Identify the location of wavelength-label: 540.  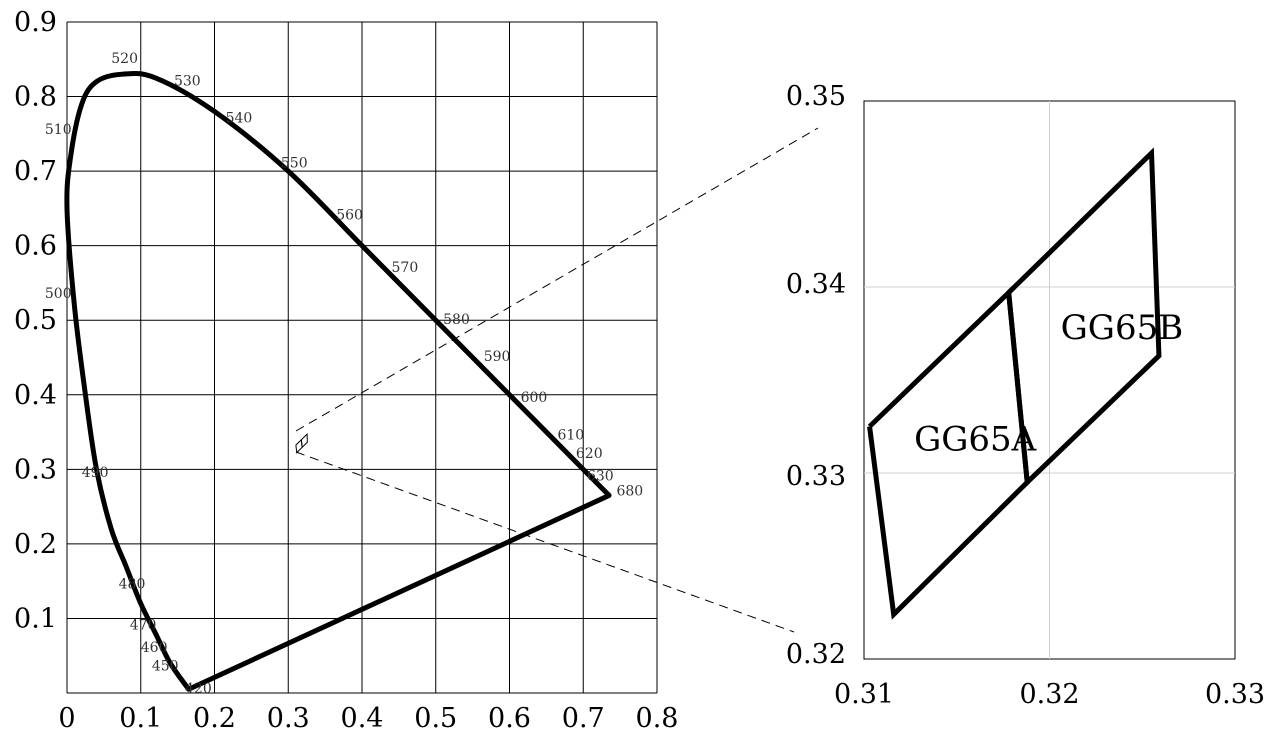
(239, 119).